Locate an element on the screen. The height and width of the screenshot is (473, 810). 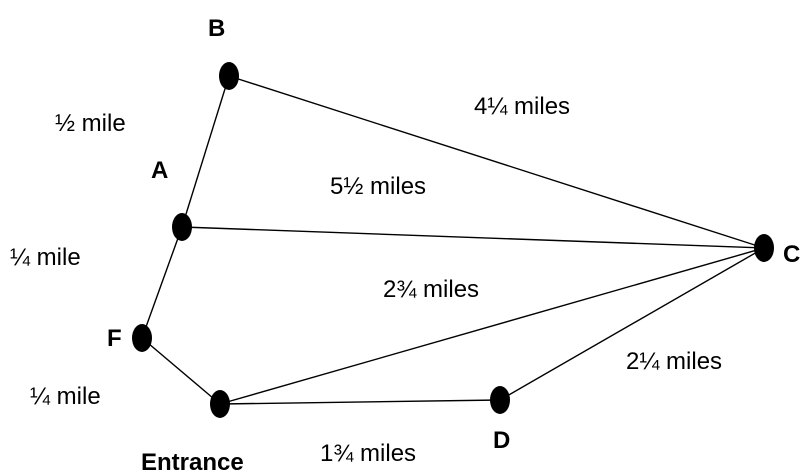
node-b is located at coordinates (229, 76).